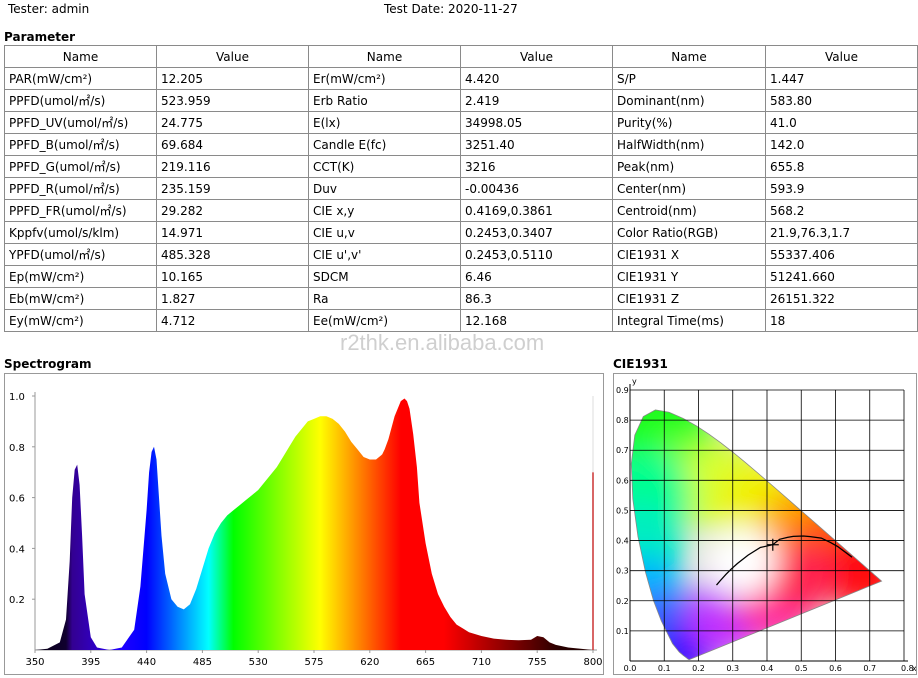  What do you see at coordinates (640, 364) in the screenshot?
I see `cie-title: CIE1931` at bounding box center [640, 364].